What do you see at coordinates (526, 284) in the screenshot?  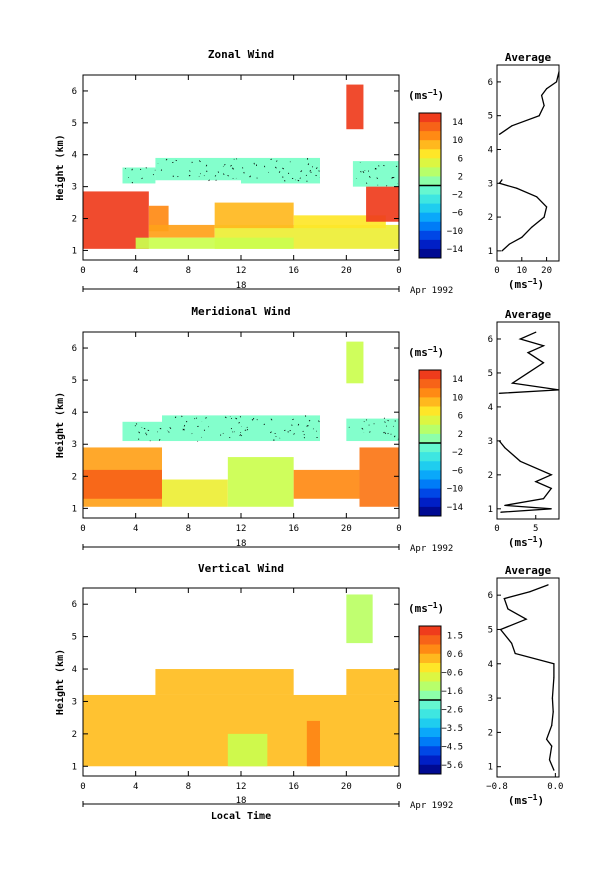 I see `profile-x-label: (ms−1)` at bounding box center [526, 284].